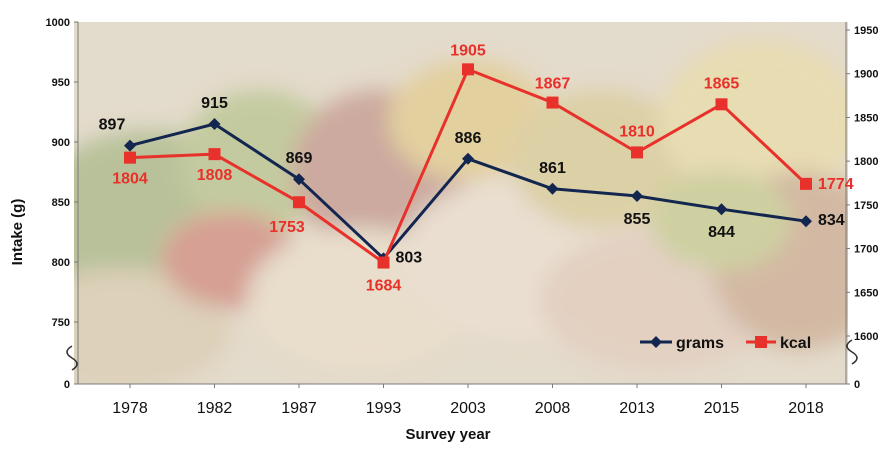 The image size is (896, 449). I want to click on right-tick-label: 1800, so click(866, 162).